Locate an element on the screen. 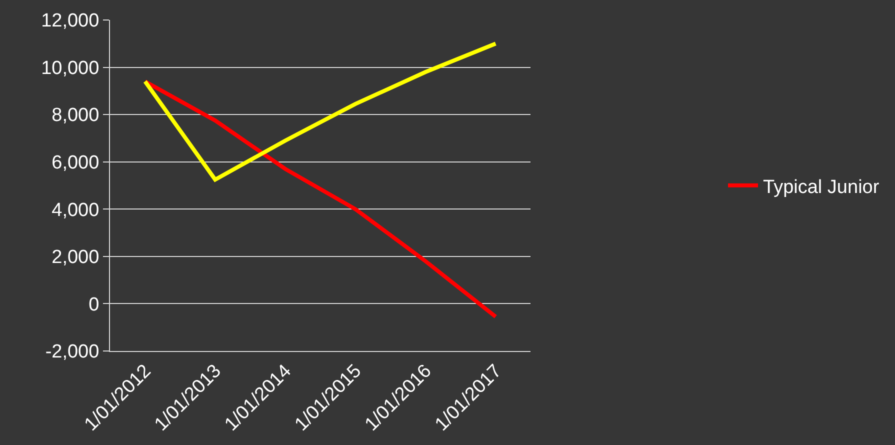  y-tick-label: 4,000 is located at coordinates (76, 210).